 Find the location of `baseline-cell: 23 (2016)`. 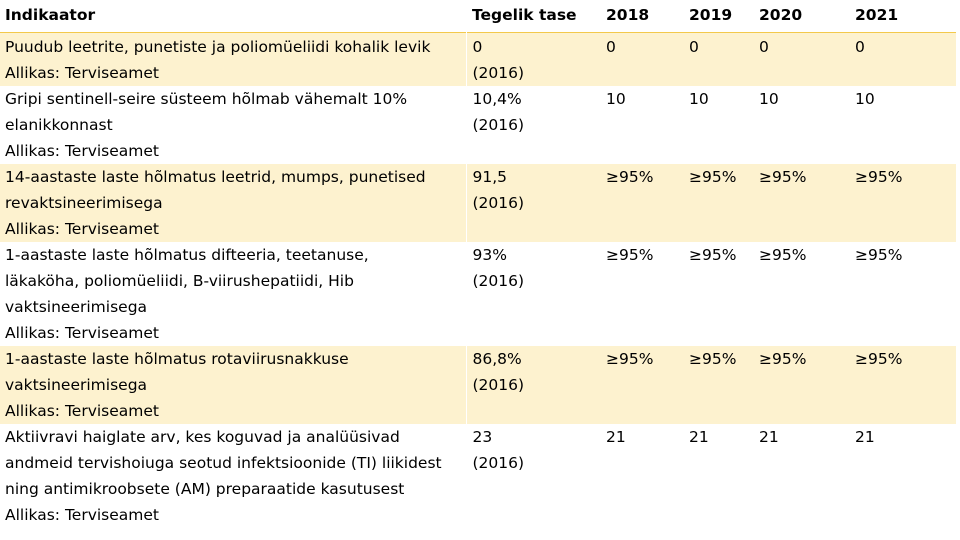

baseline-cell: 23 (2016) is located at coordinates (533, 475).